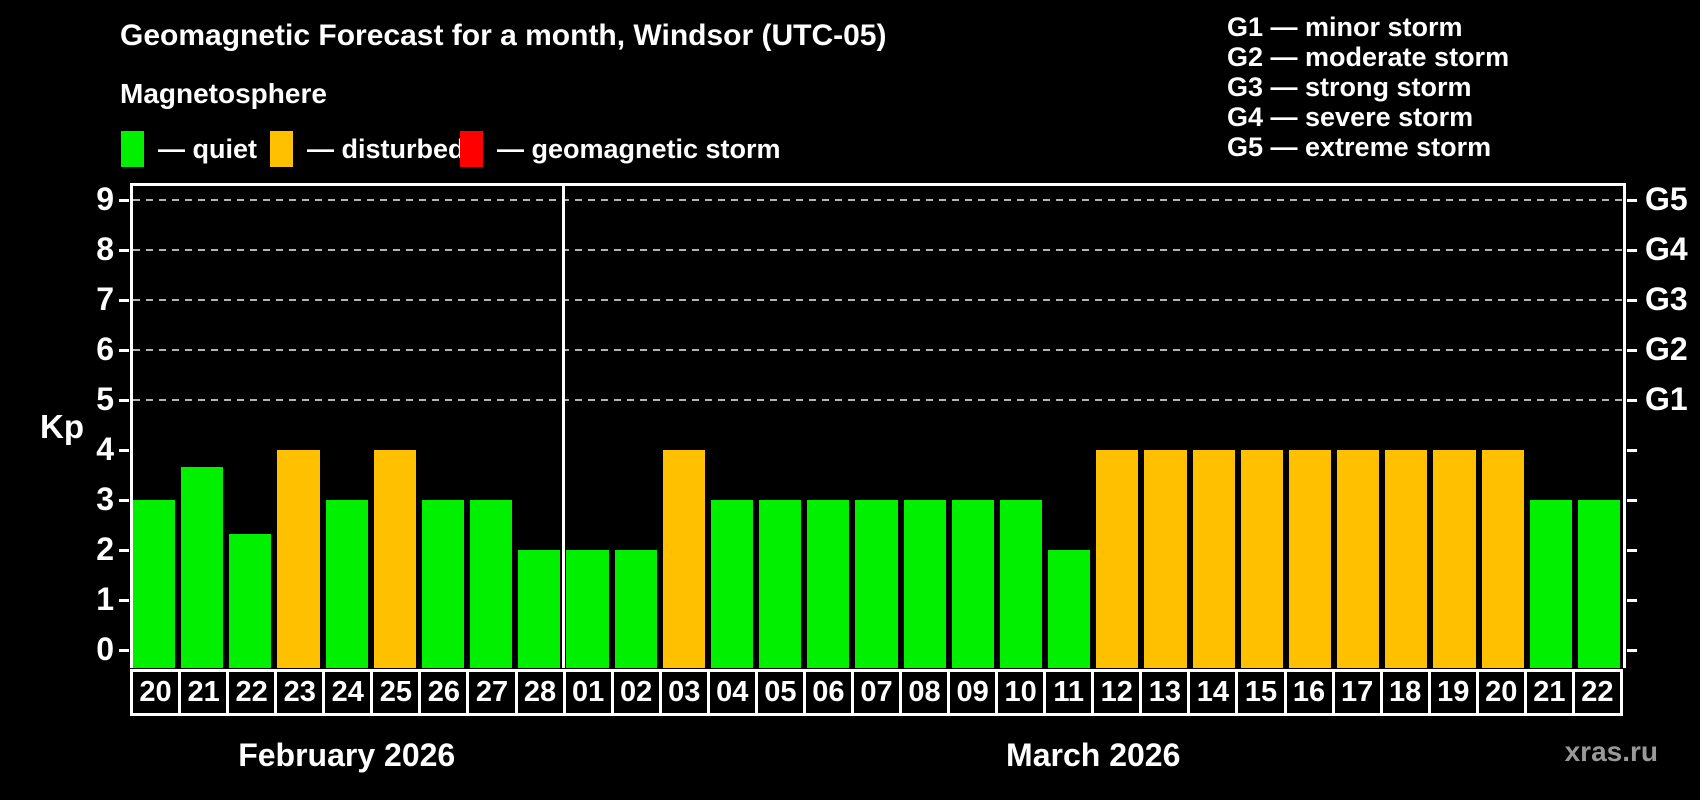 The height and width of the screenshot is (800, 1700). What do you see at coordinates (639, 148) in the screenshot?
I see `legend-label-storm: — geomagnetic storm` at bounding box center [639, 148].